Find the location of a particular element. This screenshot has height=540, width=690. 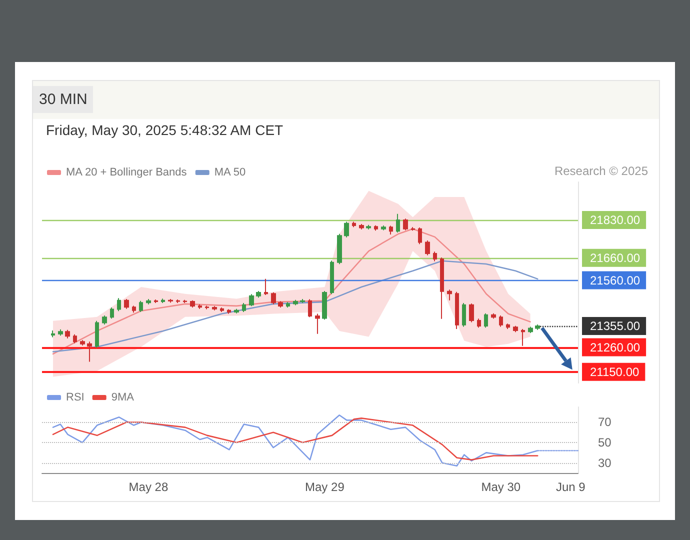

legend-label: RSI is located at coordinates (75, 398).